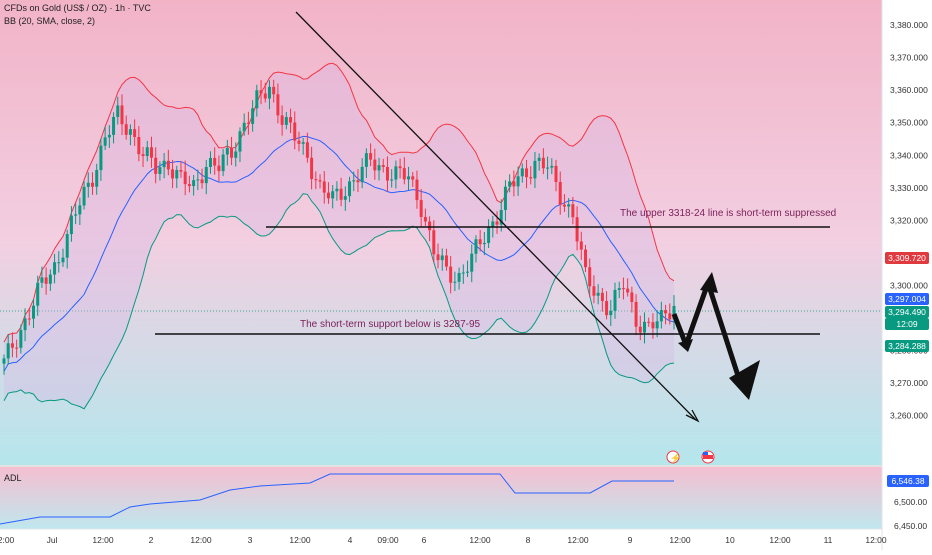  What do you see at coordinates (692, 416) in the screenshot?
I see `downtrend-arrowhead` at bounding box center [692, 416].